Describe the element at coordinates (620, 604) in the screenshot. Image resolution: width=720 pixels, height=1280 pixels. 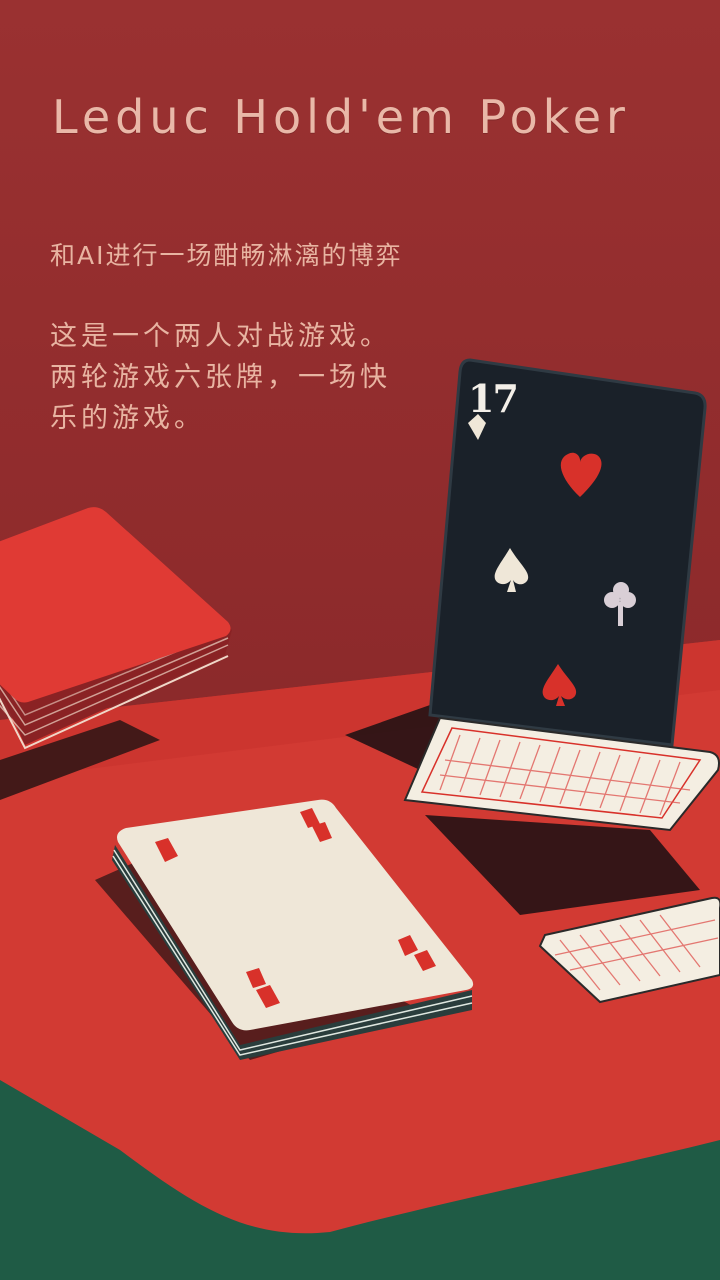
I see `club-icon` at that location.